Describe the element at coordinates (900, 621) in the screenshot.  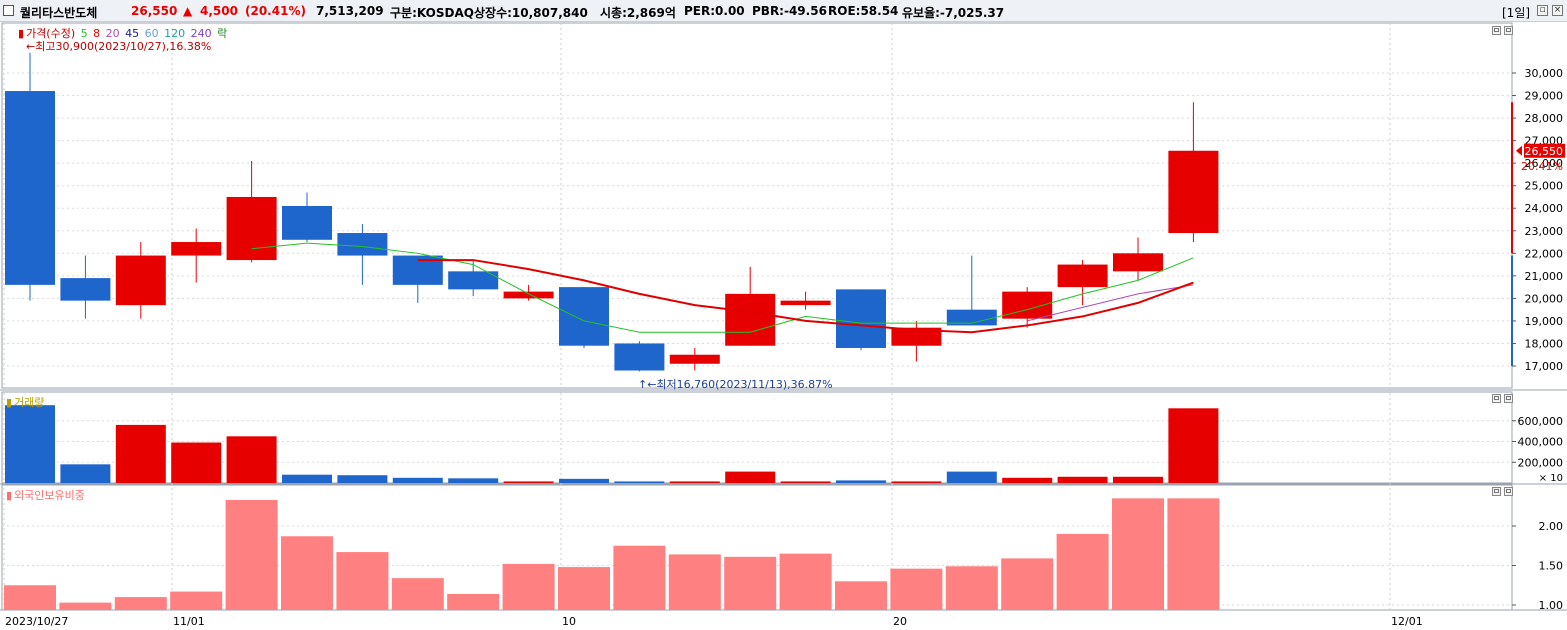
I see `date-axis-label: 20` at that location.